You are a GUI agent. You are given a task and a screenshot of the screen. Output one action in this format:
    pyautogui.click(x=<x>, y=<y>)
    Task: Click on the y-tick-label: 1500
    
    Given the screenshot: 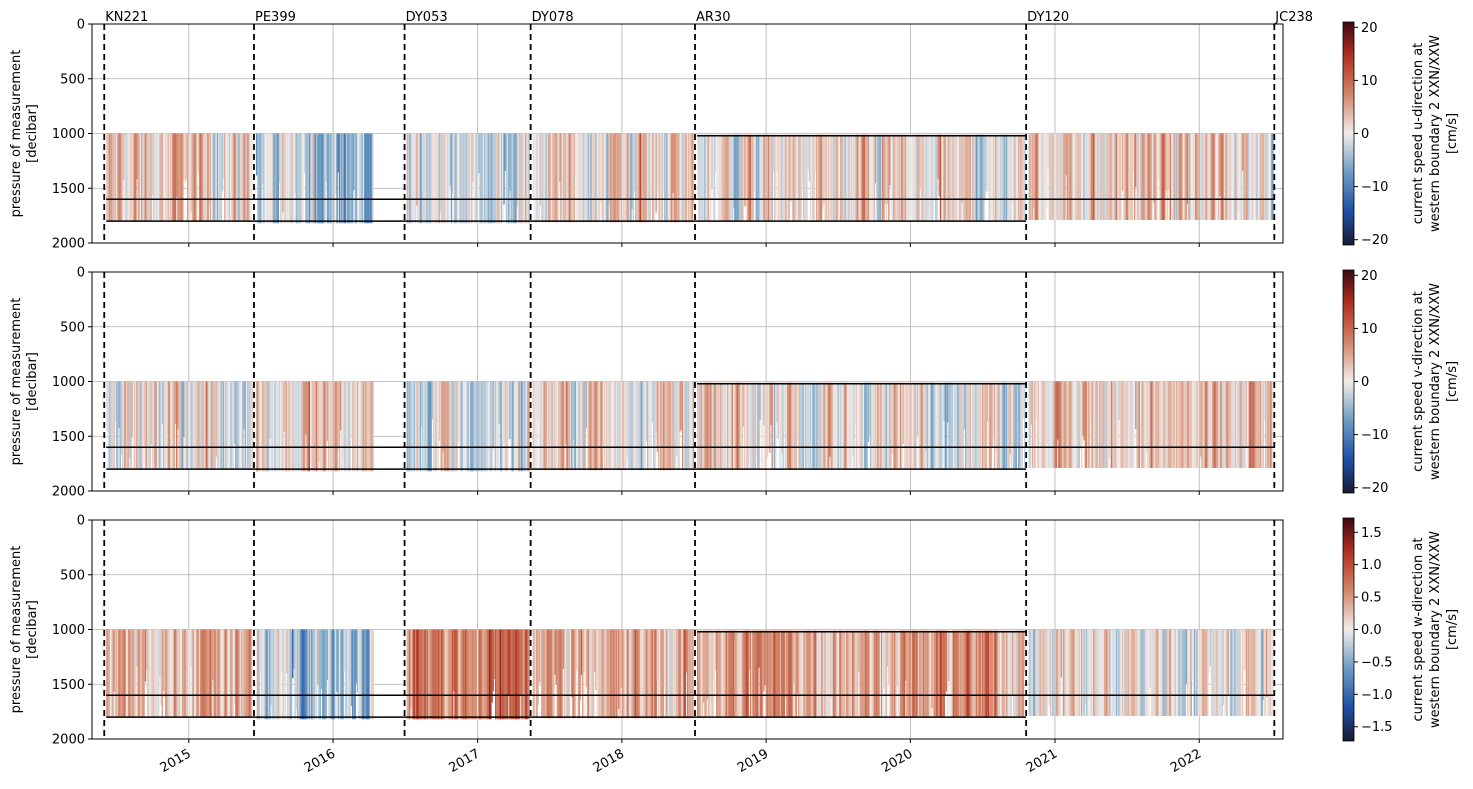 What is the action you would take?
    pyautogui.click(x=68, y=437)
    